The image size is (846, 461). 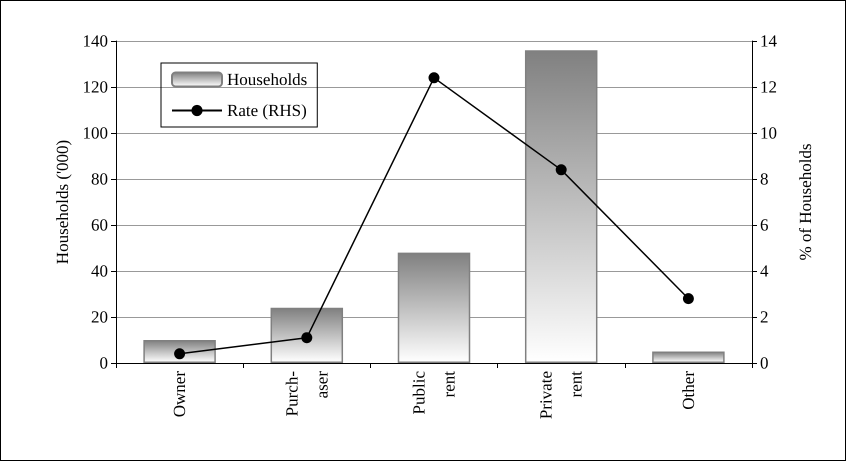 I want to click on x-tick-label: Other, so click(x=688, y=390).